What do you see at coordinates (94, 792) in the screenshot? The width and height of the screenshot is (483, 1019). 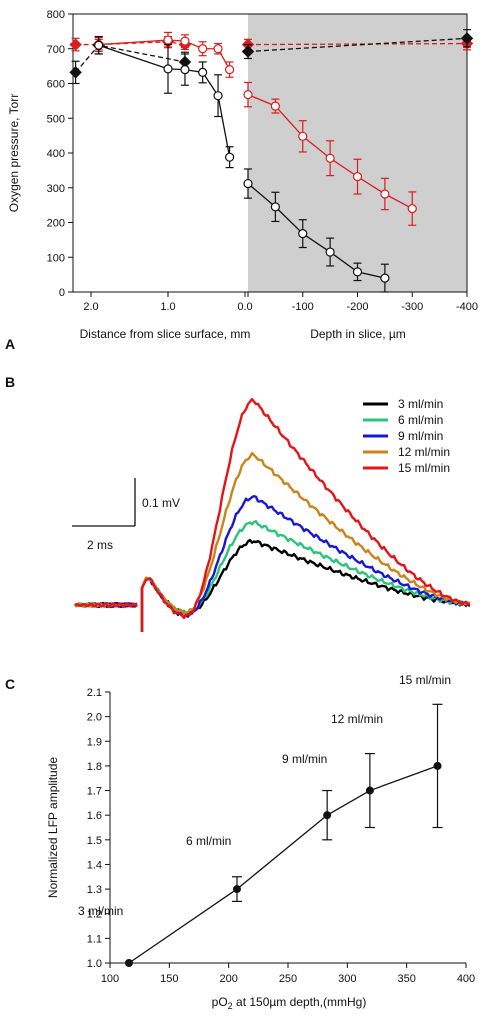 I see `c-y-tick-label: 1.7` at bounding box center [94, 792].